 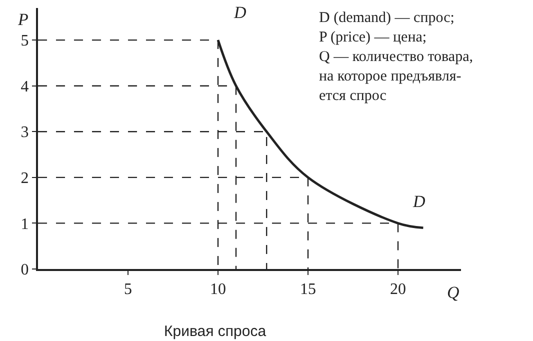 I want to click on y-tick-label: 2, so click(x=24, y=179).